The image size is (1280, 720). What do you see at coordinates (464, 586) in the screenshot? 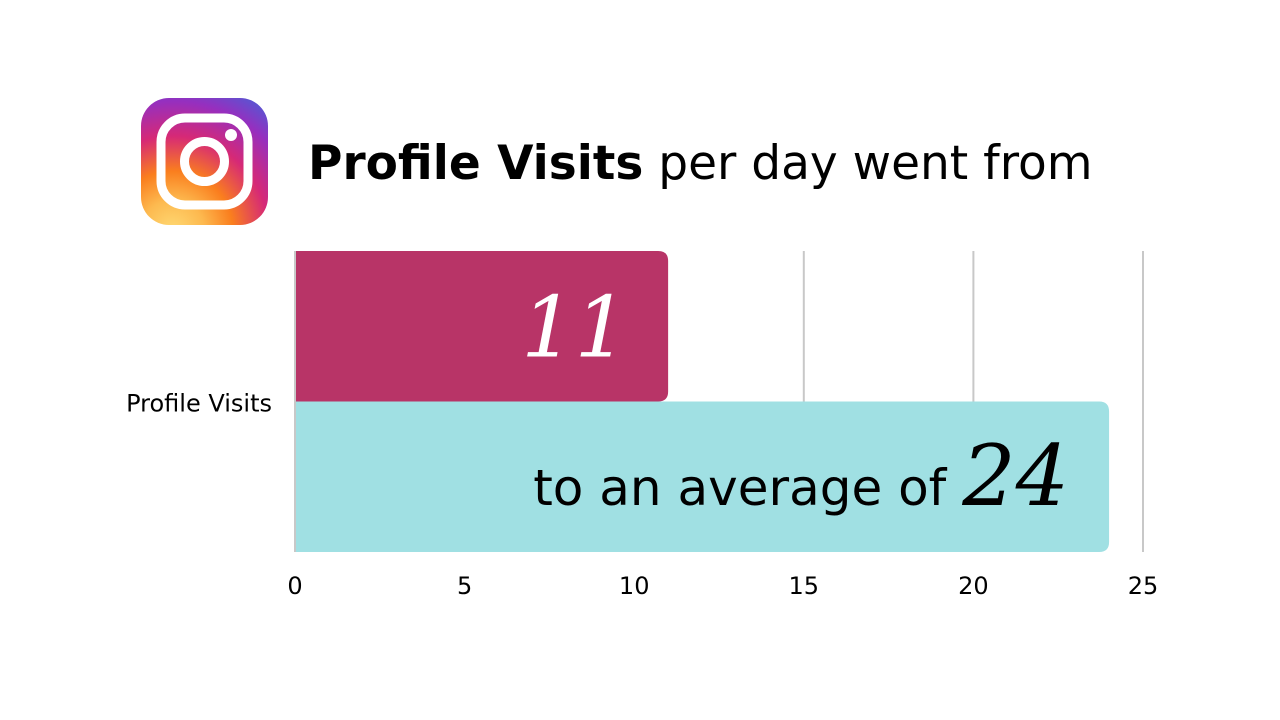
I see `x-tick-label-1: 5` at bounding box center [464, 586].